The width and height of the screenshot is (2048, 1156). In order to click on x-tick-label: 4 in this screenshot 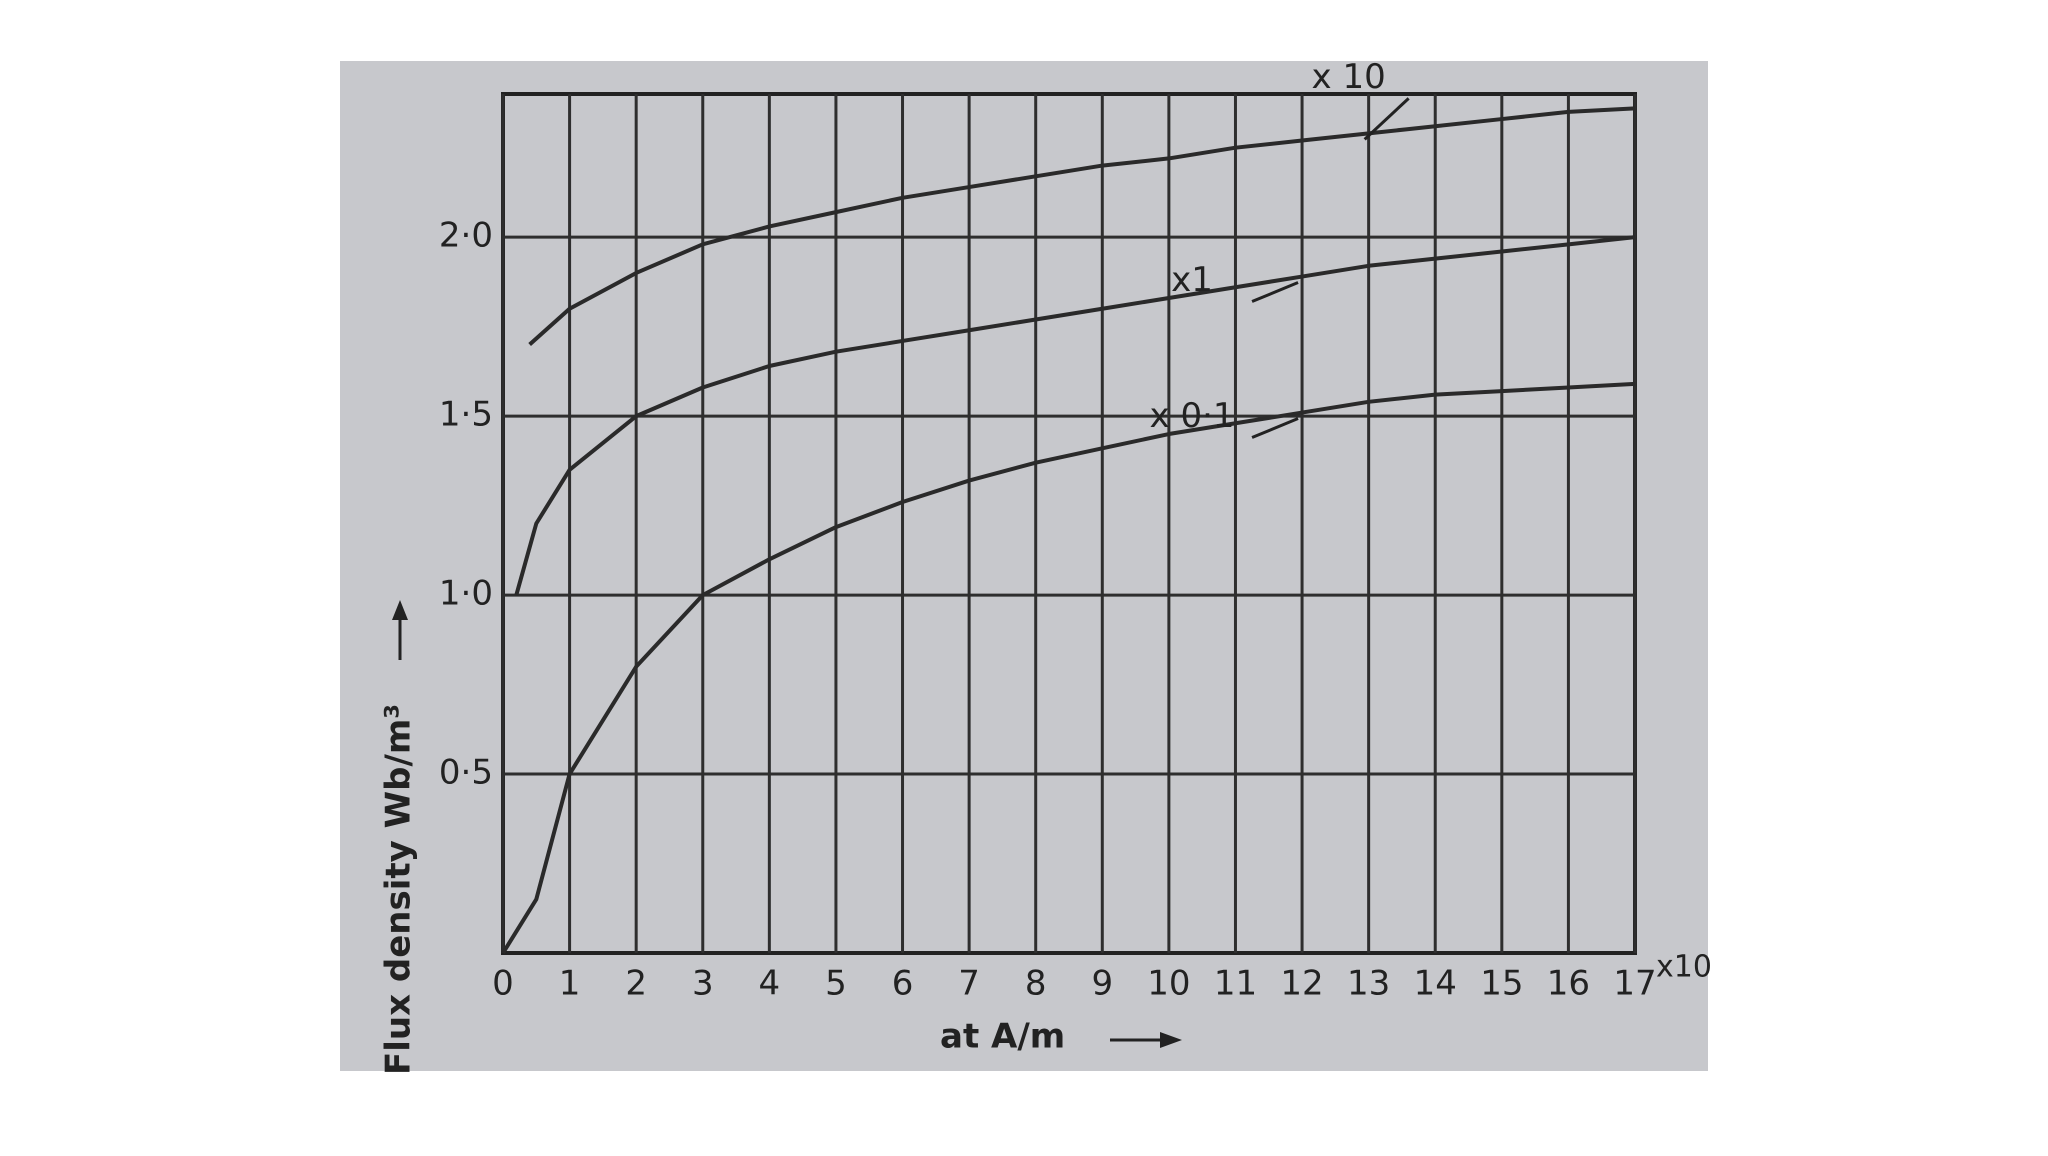, I will do `click(770, 984)`.